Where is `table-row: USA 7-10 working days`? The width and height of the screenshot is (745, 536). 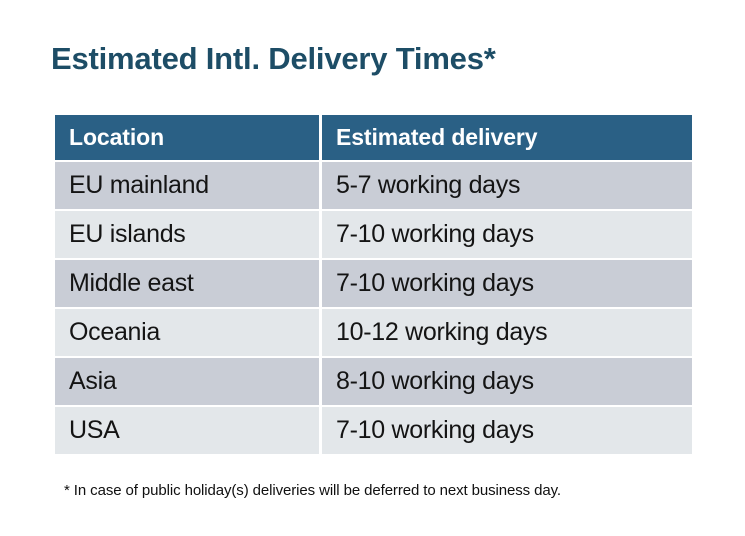 table-row: USA 7-10 working days is located at coordinates (373, 430).